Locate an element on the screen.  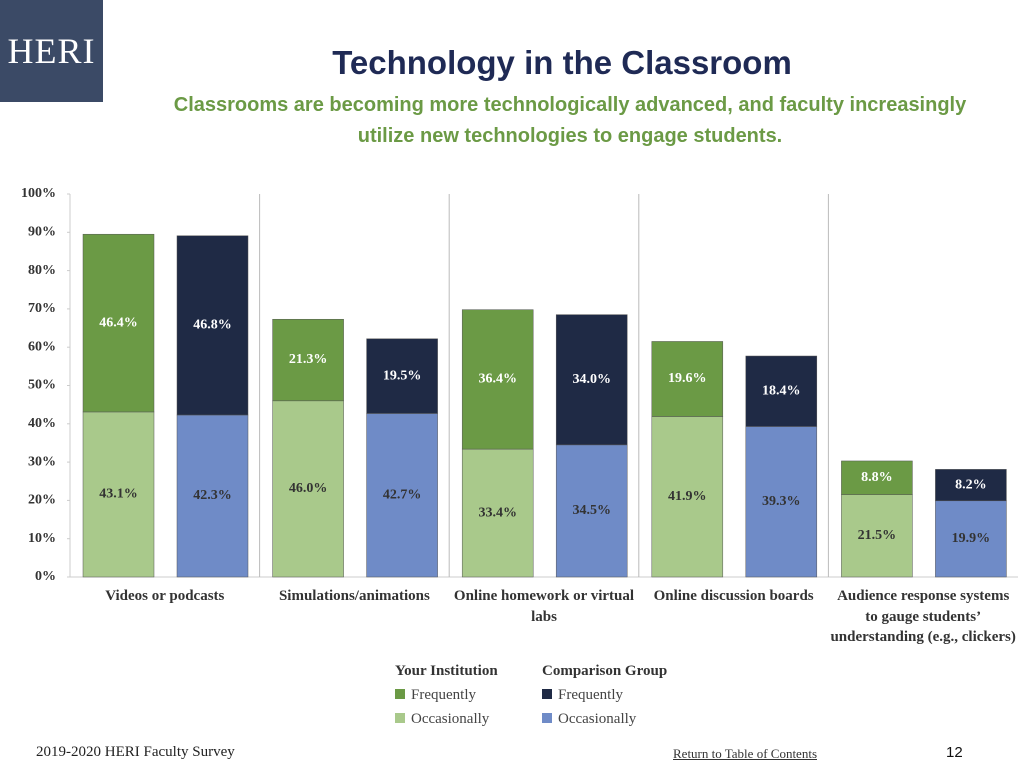
y-tick-label: 50% is located at coordinates (42, 385).